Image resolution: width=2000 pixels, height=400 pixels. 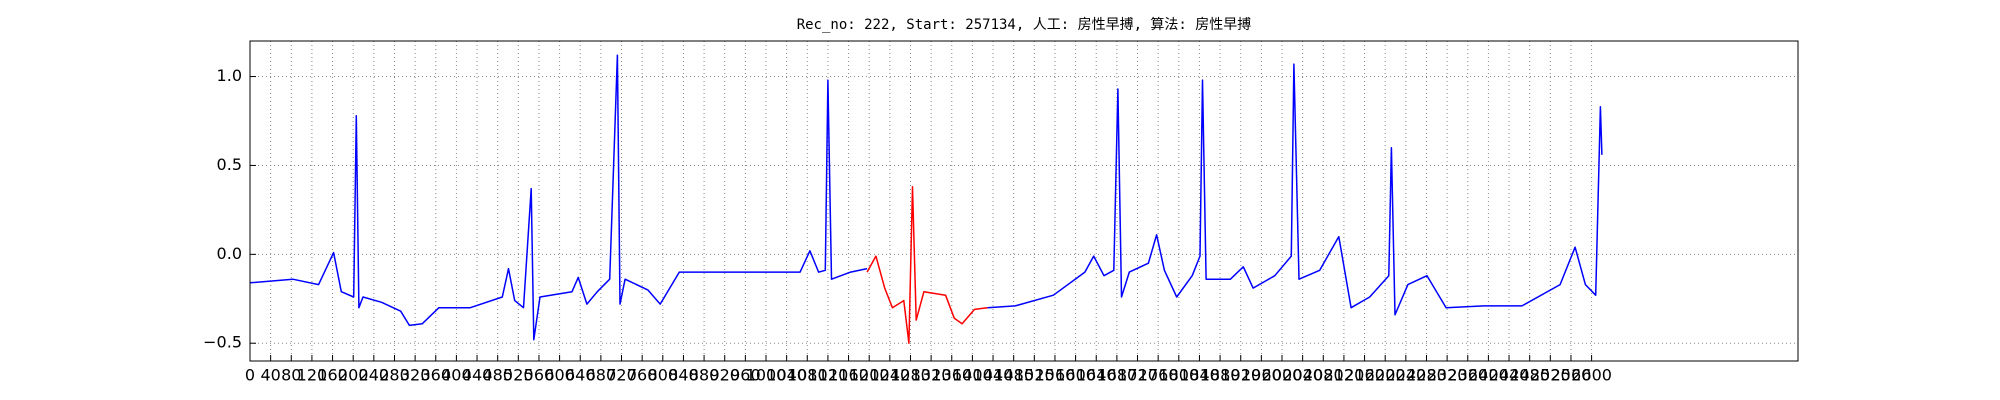 What do you see at coordinates (745, 375) in the screenshot?
I see `x-tick-label: 960` at bounding box center [745, 375].